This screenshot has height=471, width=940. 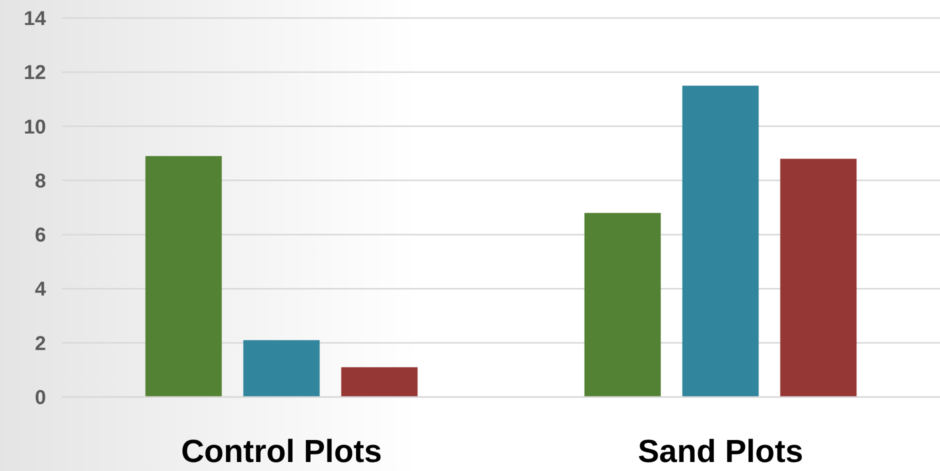 I want to click on y-tick-label: 12, so click(x=35, y=73).